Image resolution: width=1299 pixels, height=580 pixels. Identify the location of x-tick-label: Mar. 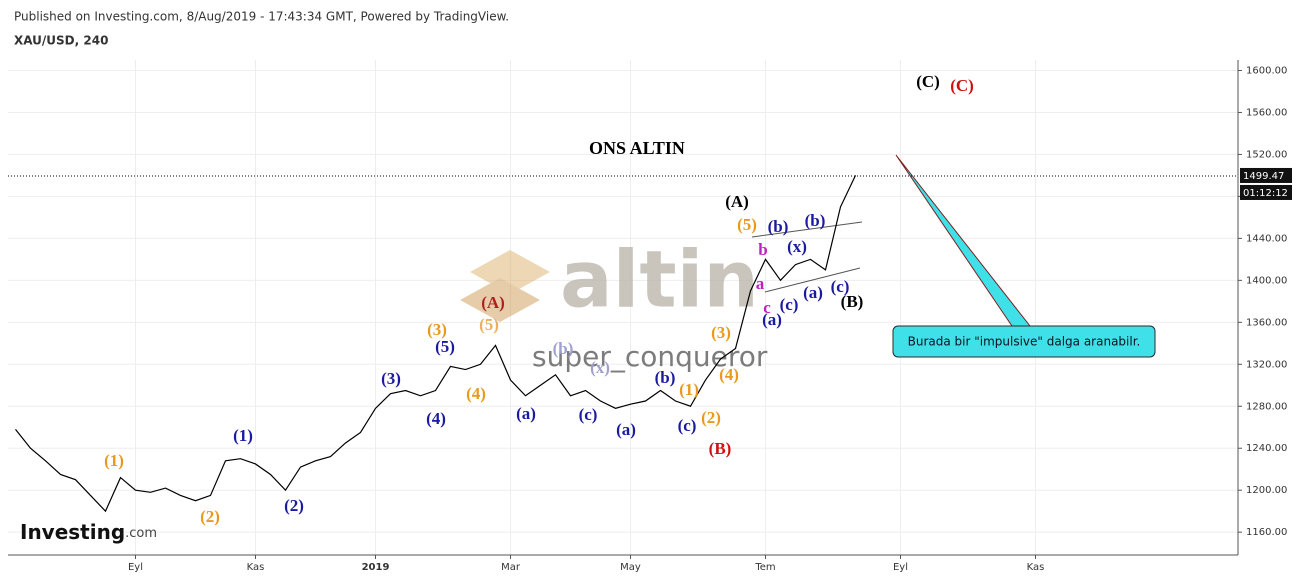
(511, 567).